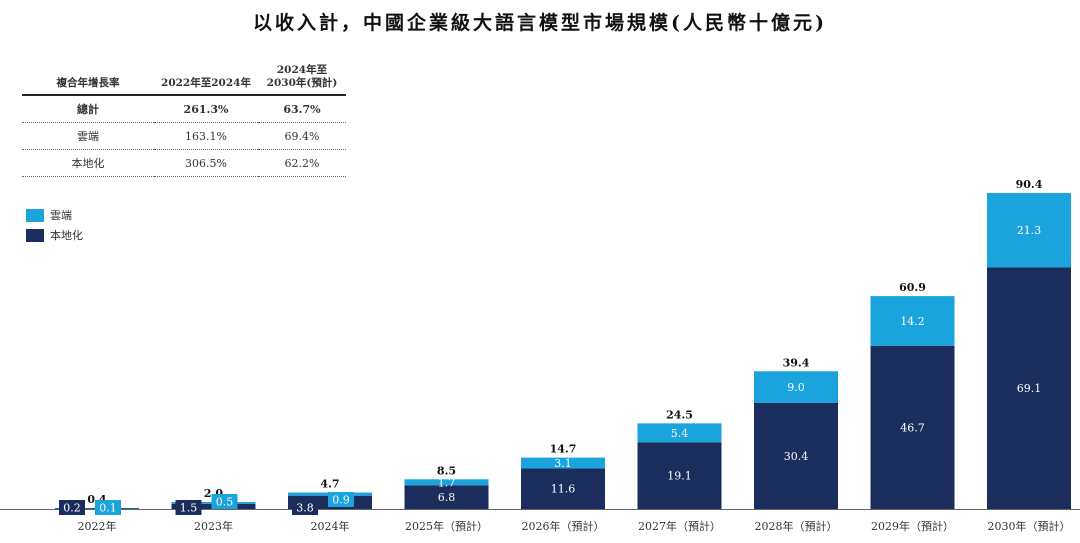 The height and width of the screenshot is (543, 1080). I want to click on cloud-value-label: 5.4, so click(680, 433).